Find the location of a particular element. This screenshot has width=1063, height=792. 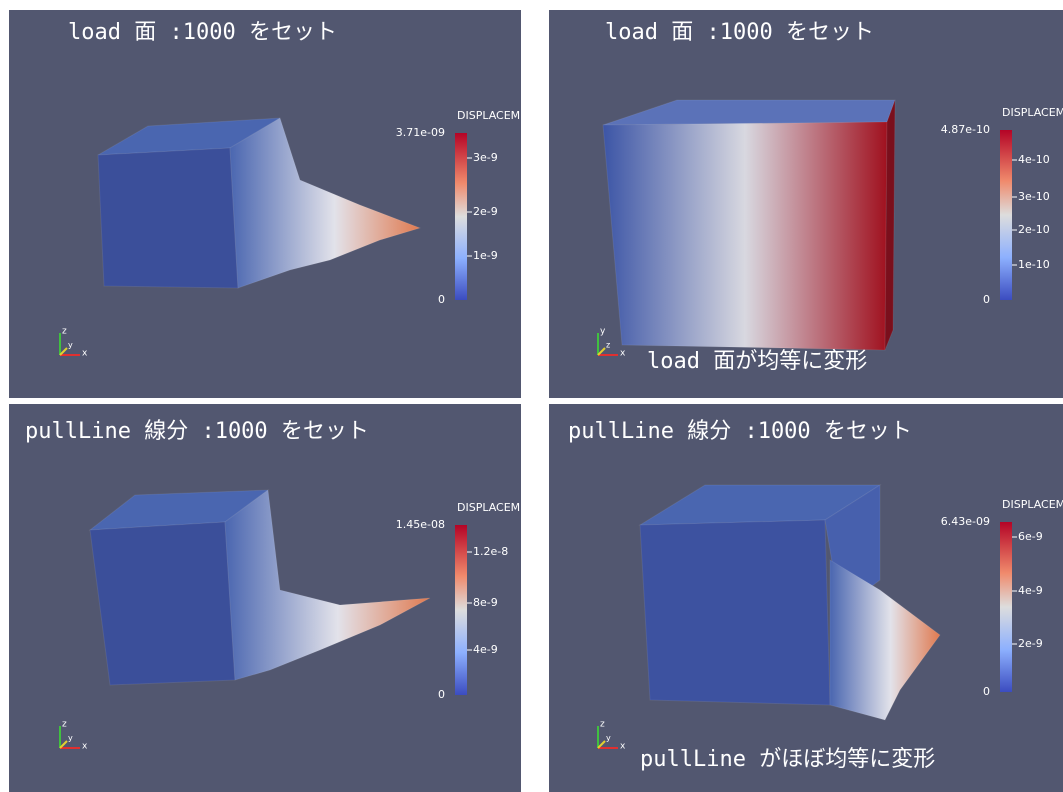

colorbar-tick-label: 1.2e-8 is located at coordinates (490, 551).